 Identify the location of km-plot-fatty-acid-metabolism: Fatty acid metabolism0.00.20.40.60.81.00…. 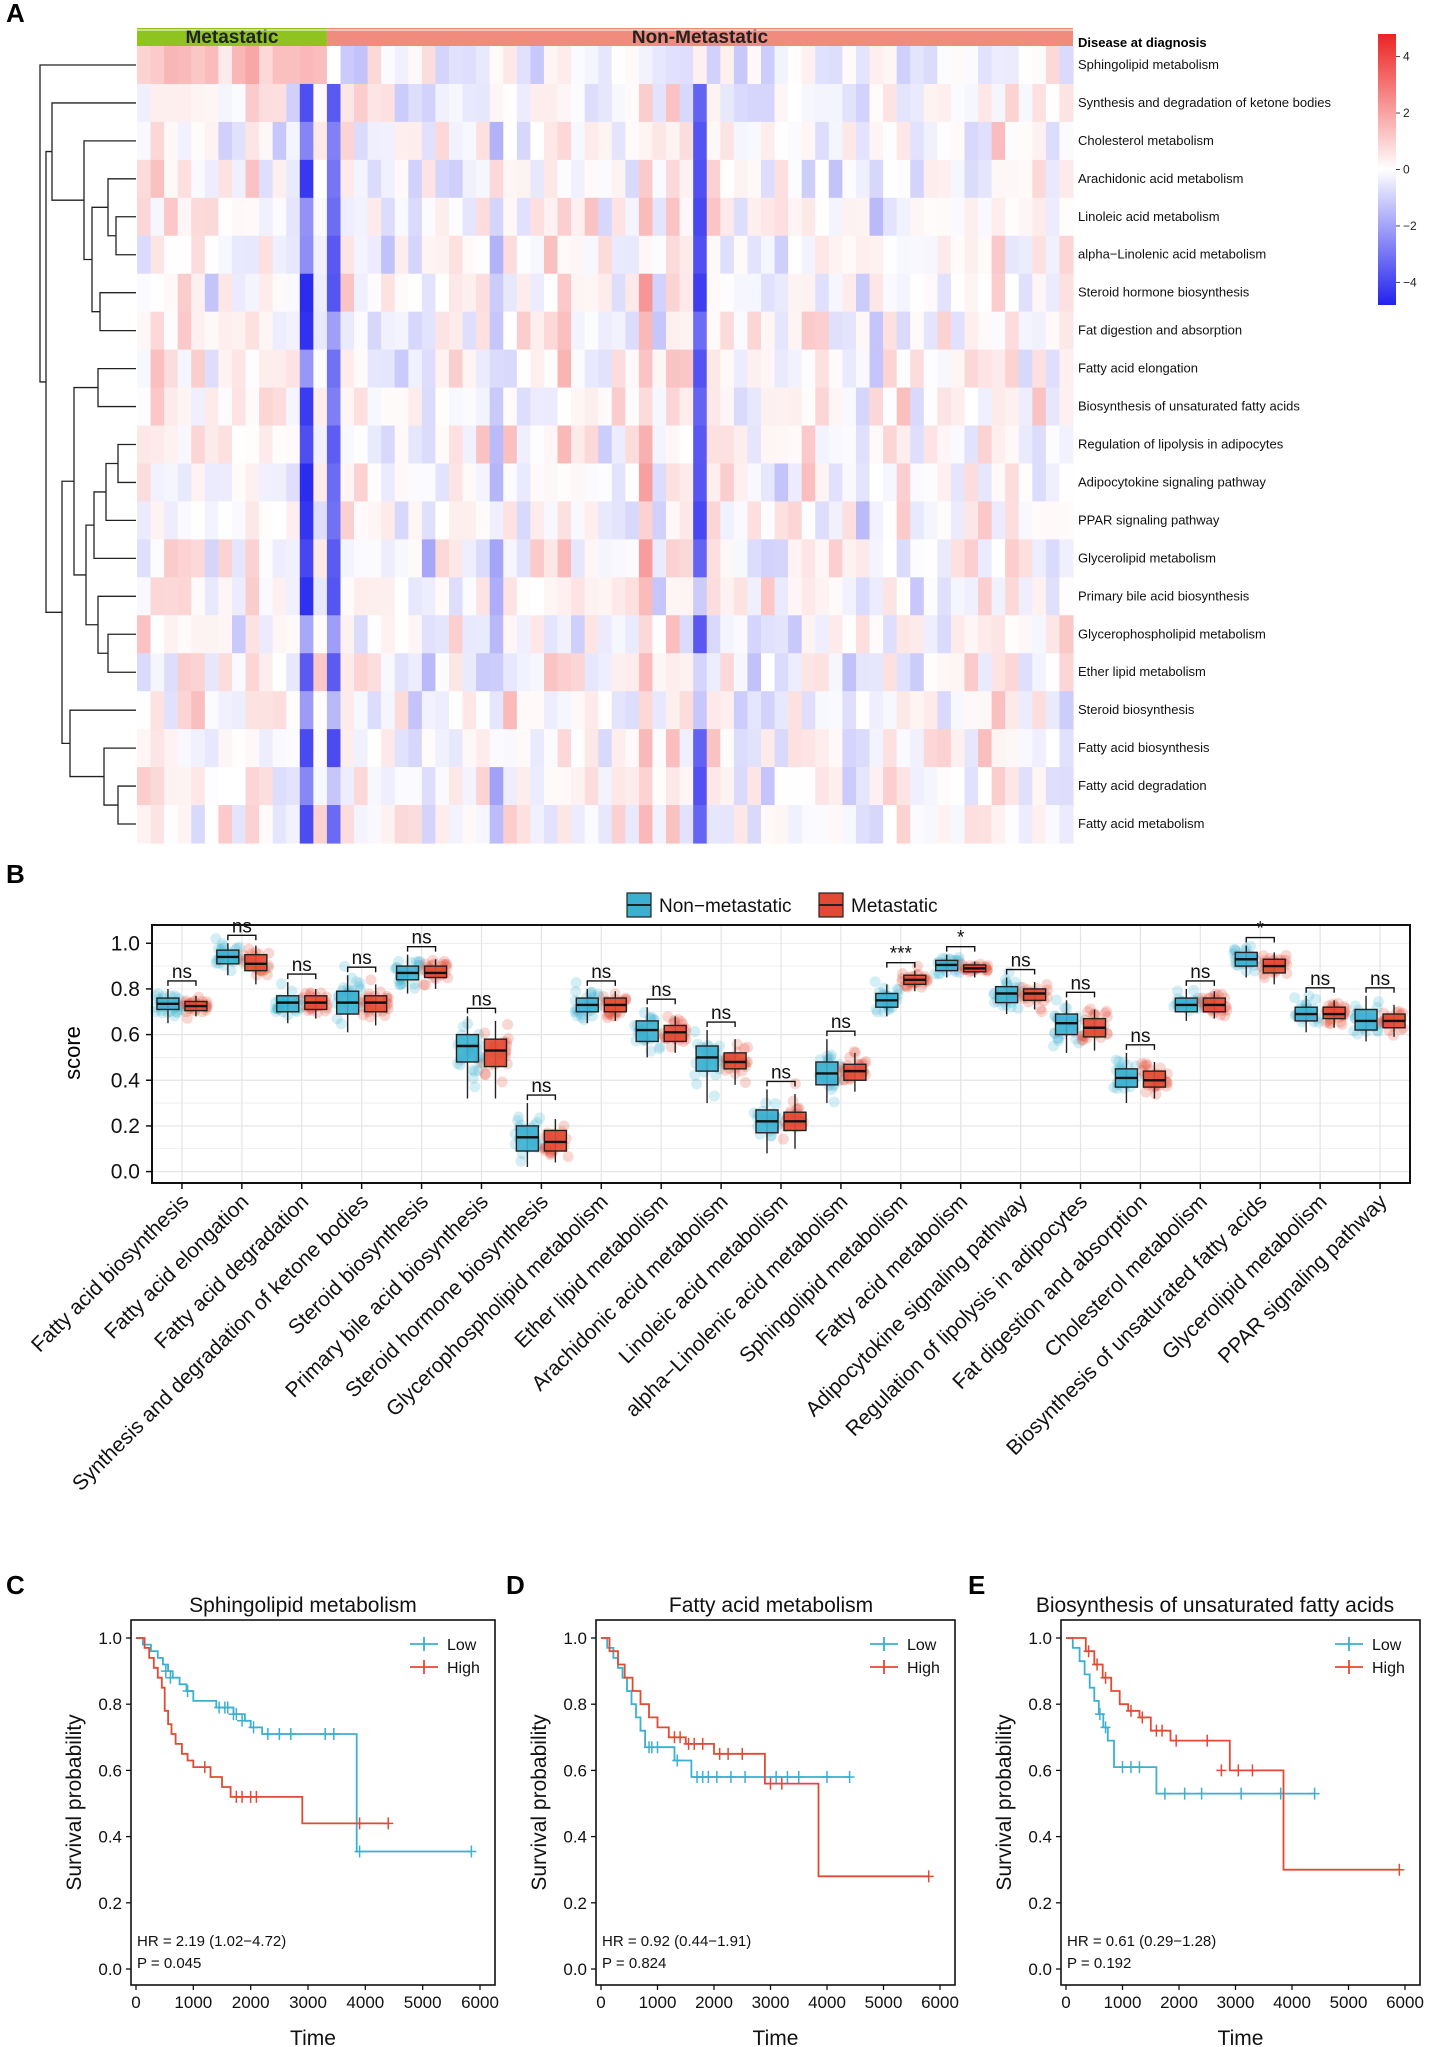
(743, 1820).